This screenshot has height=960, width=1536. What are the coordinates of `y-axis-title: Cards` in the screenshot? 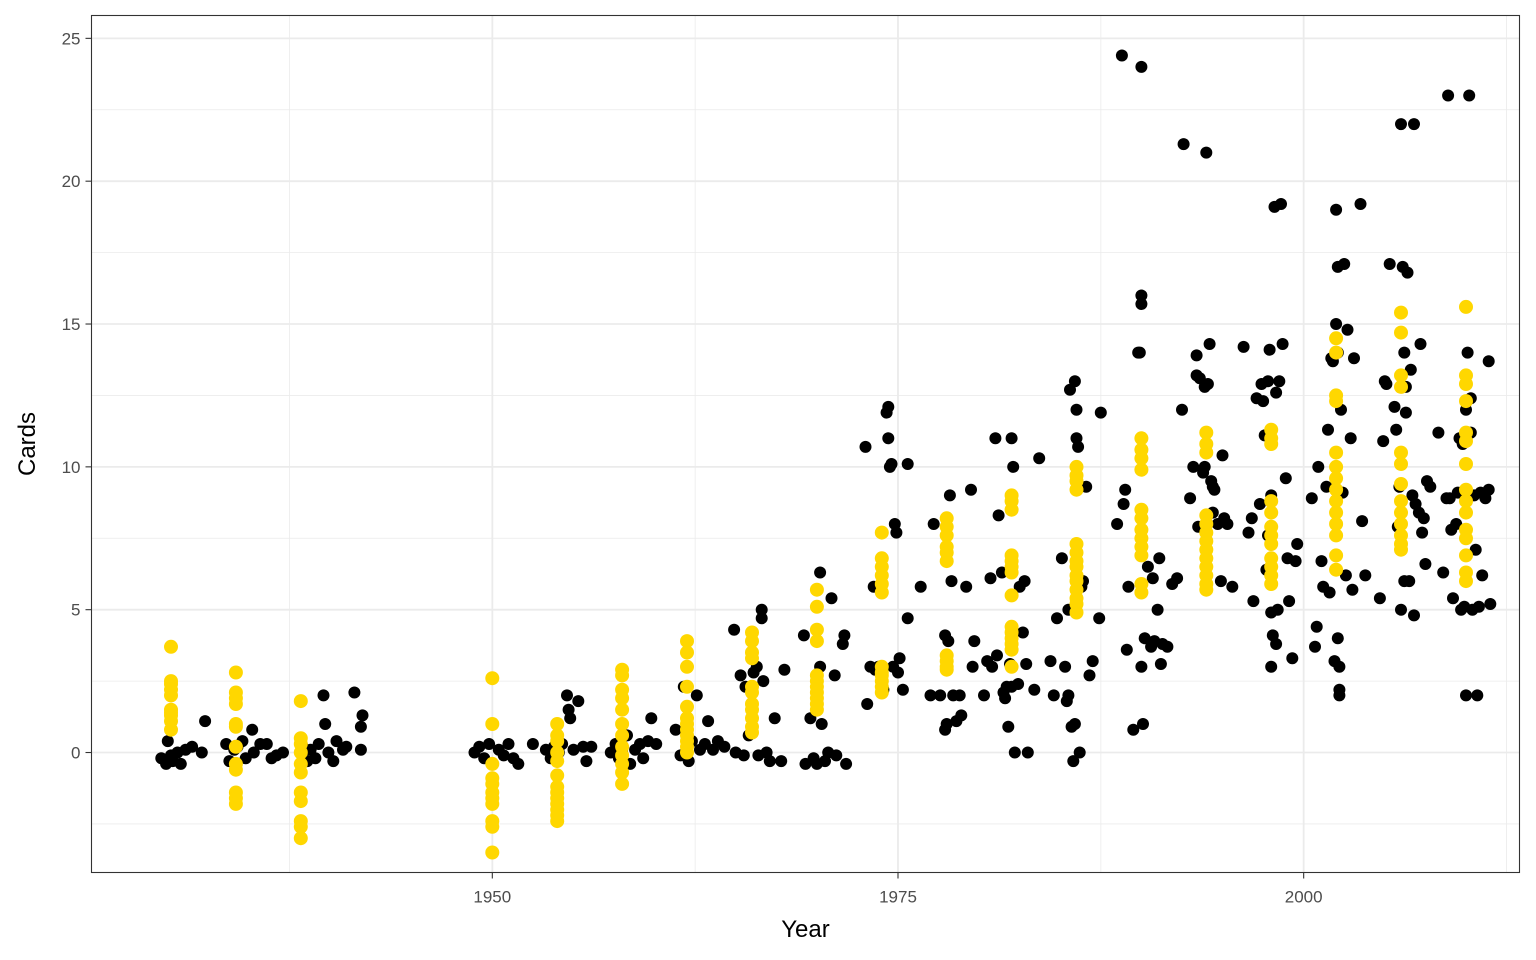 It's located at (27, 444).